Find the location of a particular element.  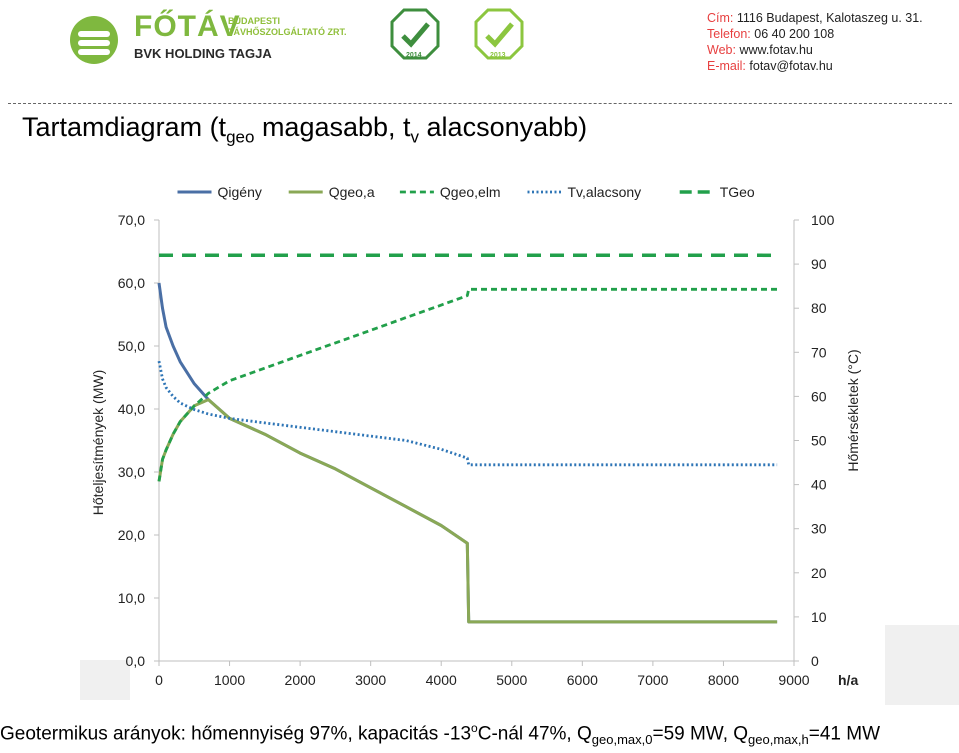

y-tick-label: 30,0 is located at coordinates (131, 472).